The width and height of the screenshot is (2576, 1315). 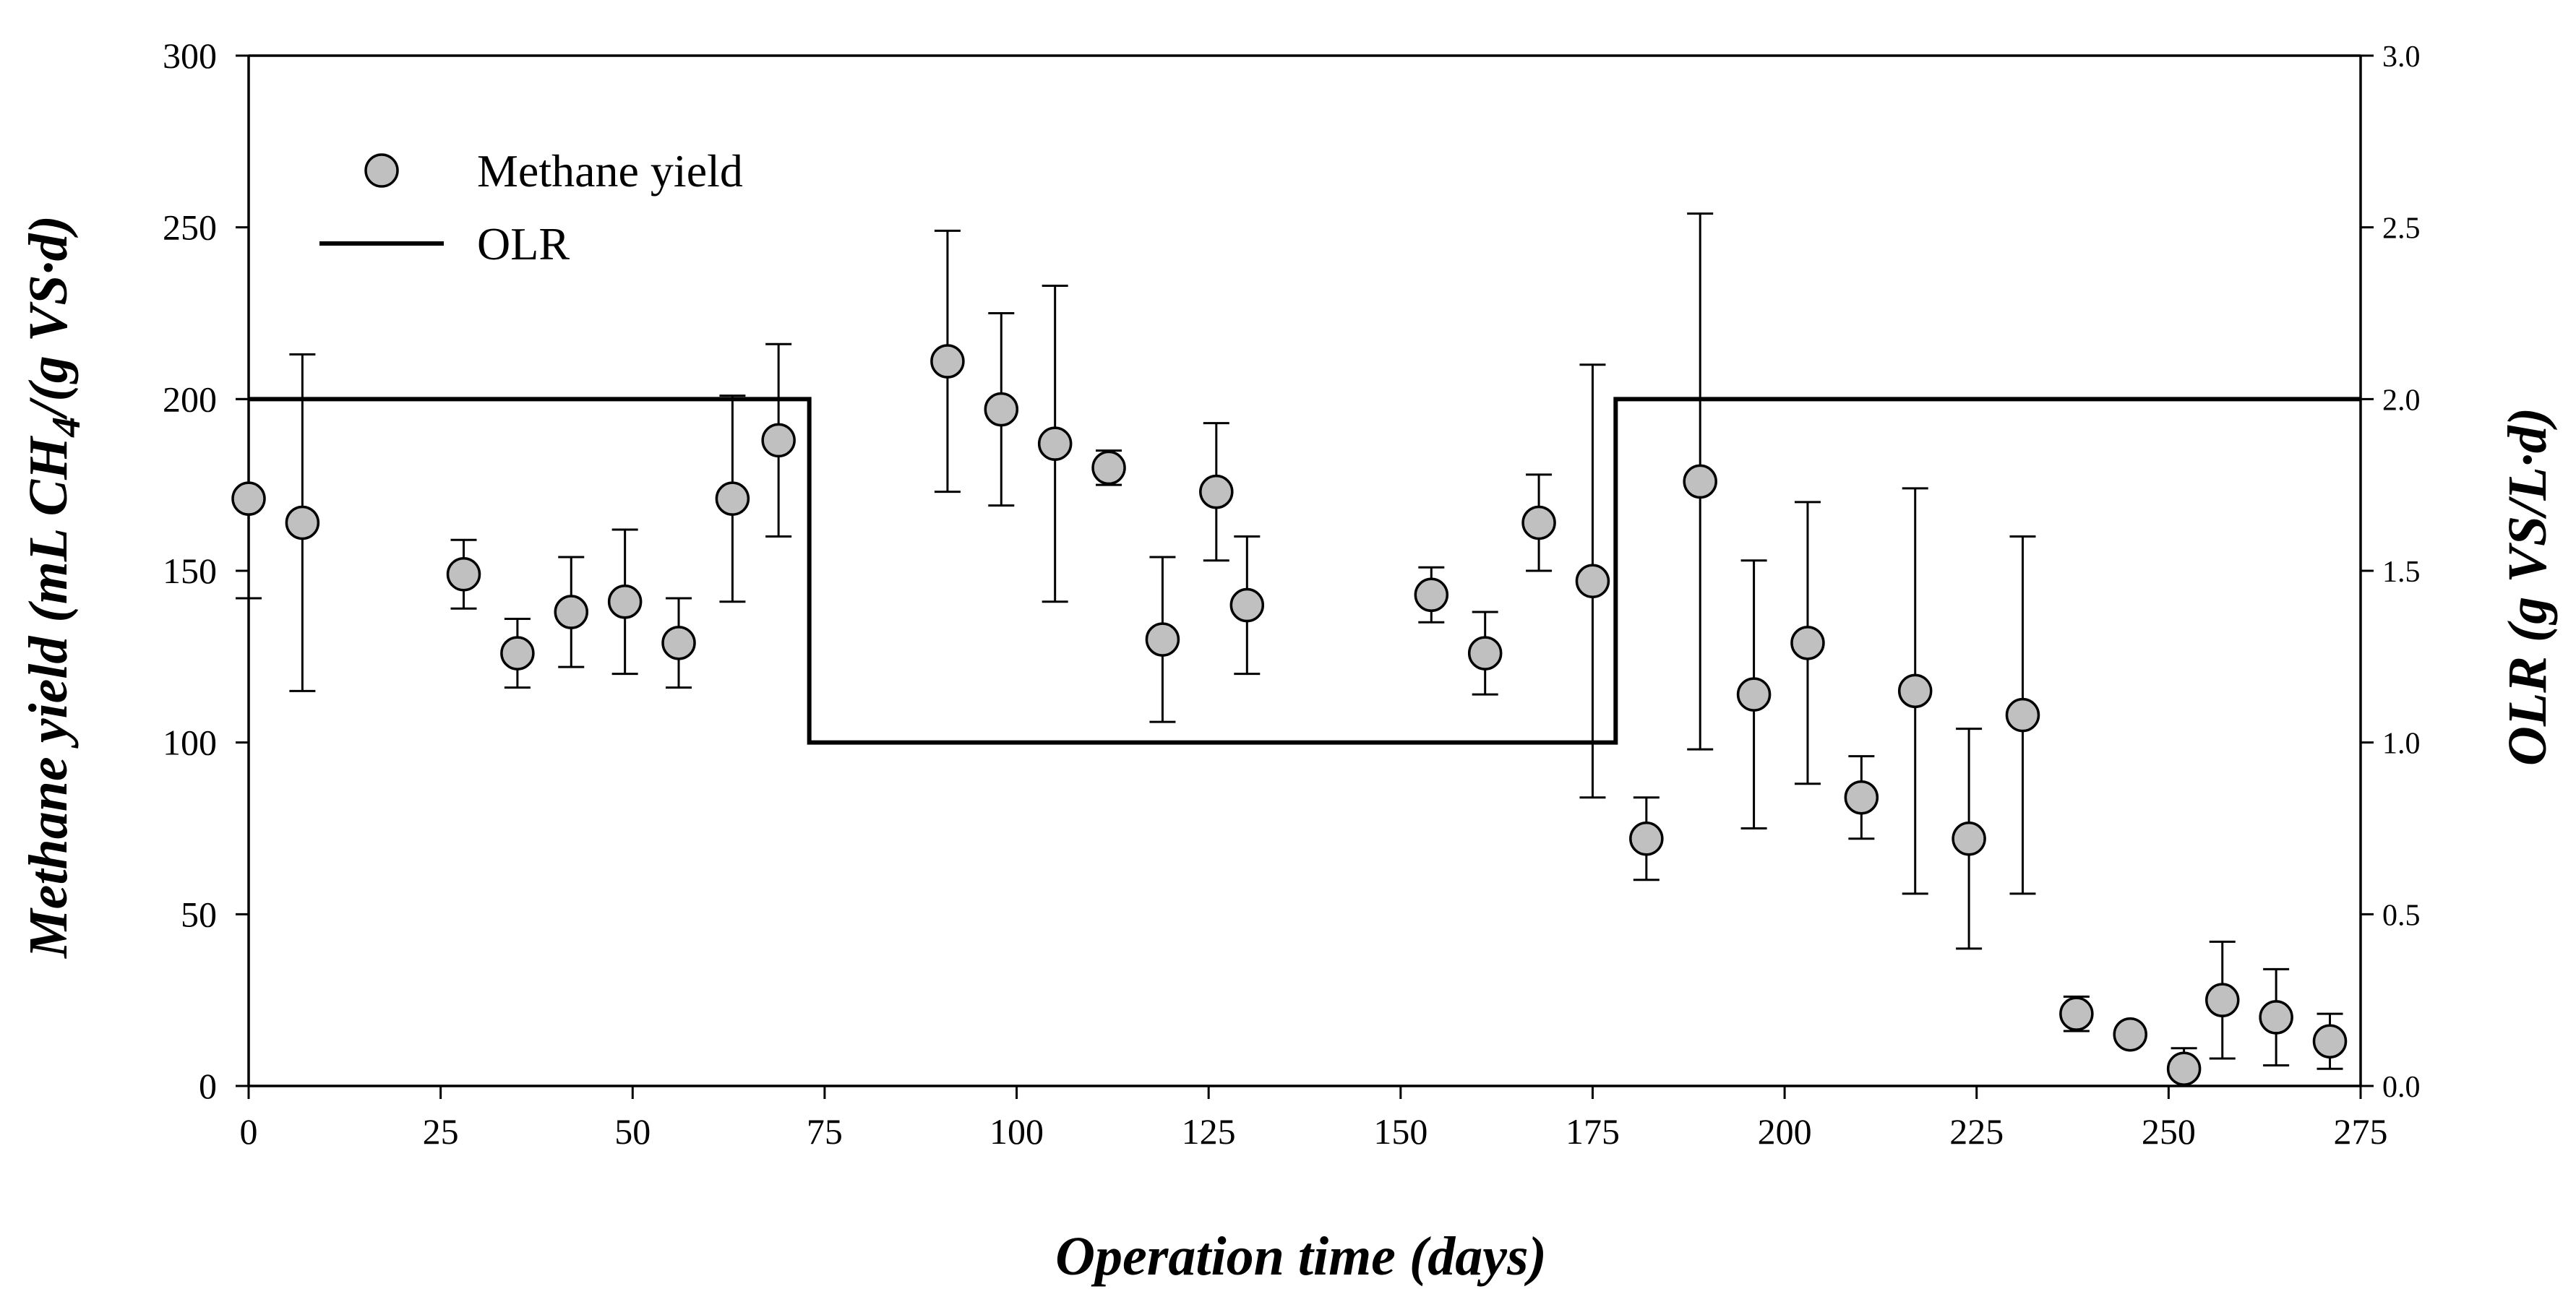 What do you see at coordinates (1301, 1256) in the screenshot?
I see `x-axis-title: Operation time (days)` at bounding box center [1301, 1256].